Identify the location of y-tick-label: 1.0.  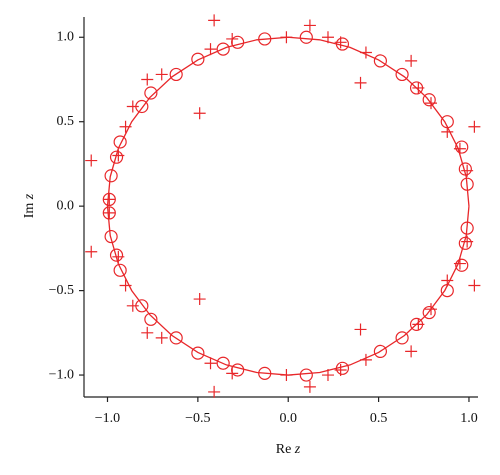
(66, 36).